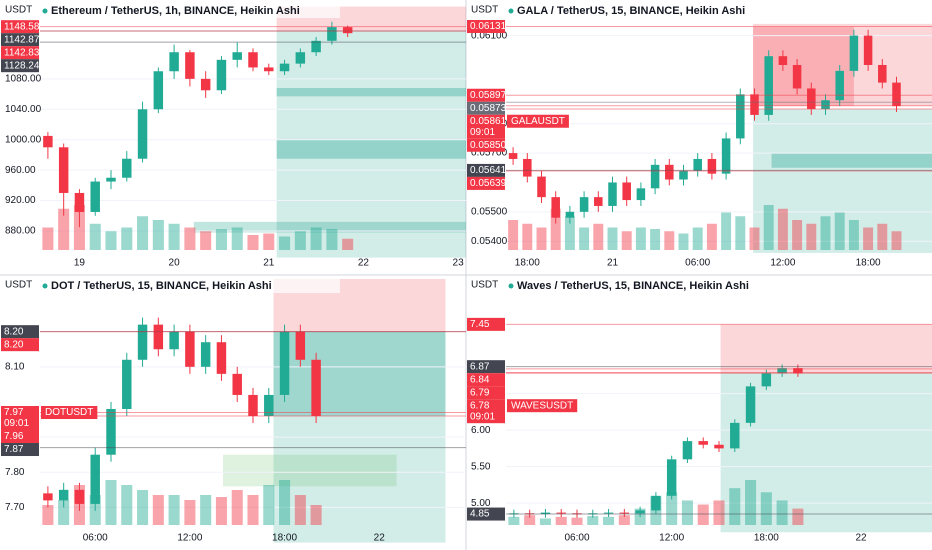 Image resolution: width=932 pixels, height=550 pixels. Describe the element at coordinates (489, 211) in the screenshot. I see `y-tick-label: 0.05500` at that location.